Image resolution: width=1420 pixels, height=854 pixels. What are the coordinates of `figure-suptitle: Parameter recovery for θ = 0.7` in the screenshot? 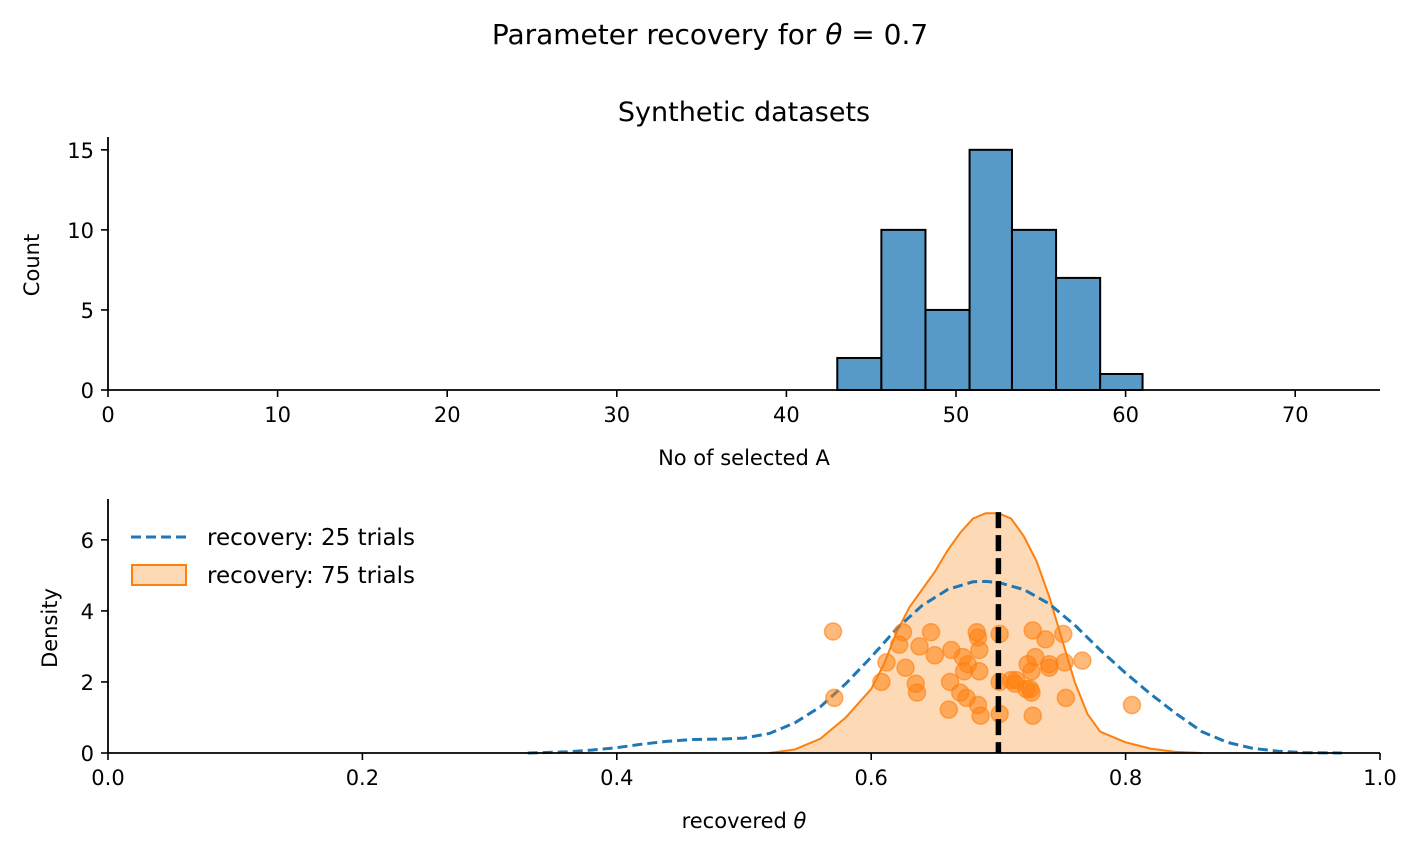 It's located at (710, 34).